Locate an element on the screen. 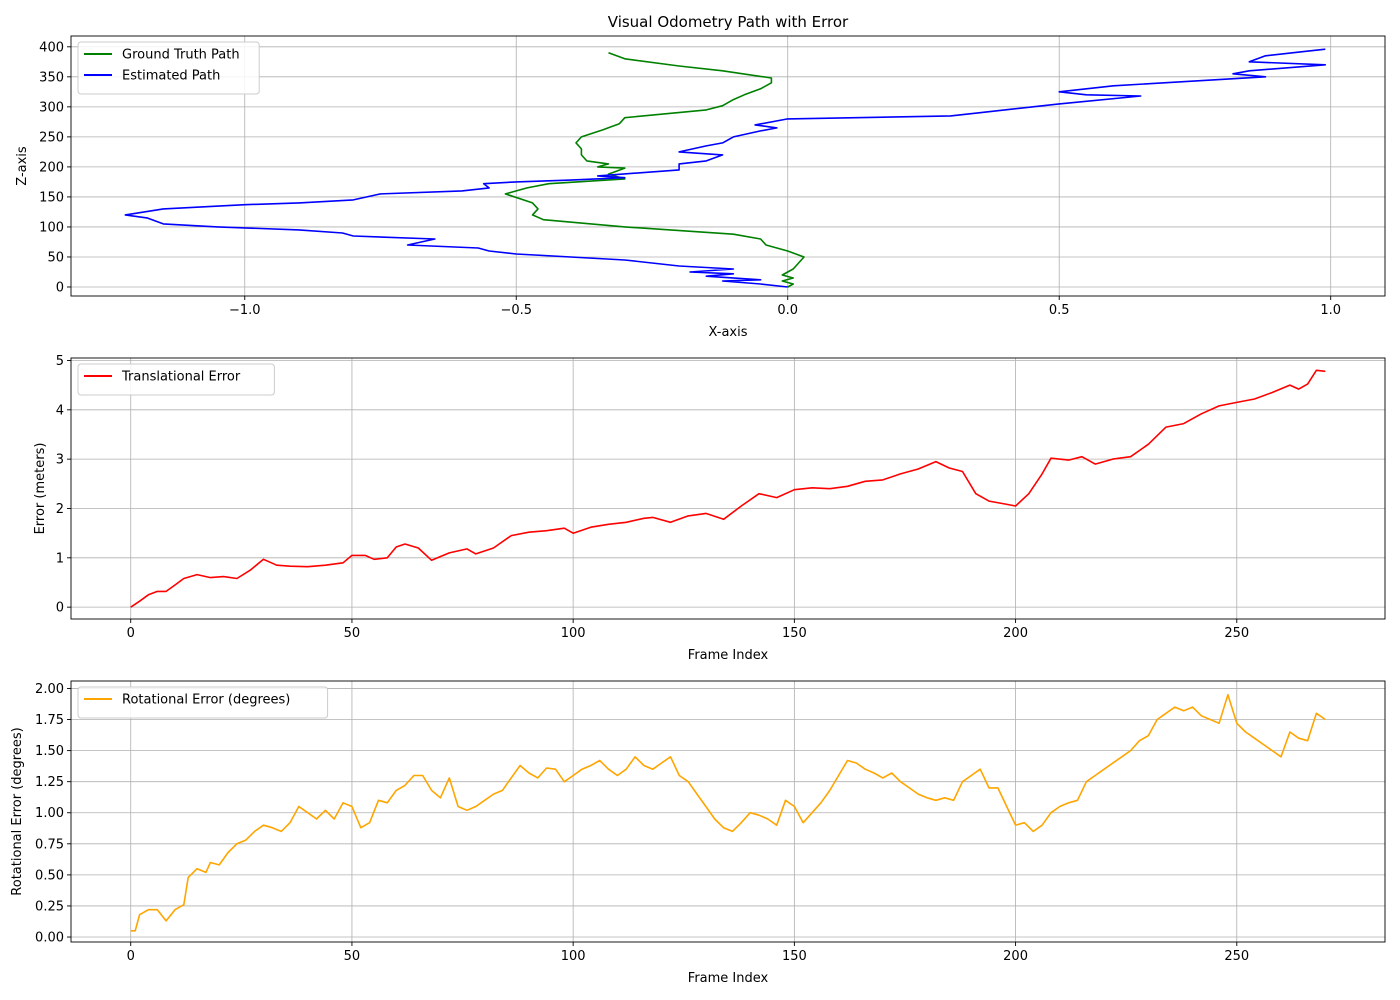  series-line-ground-truth-path is located at coordinates (654, 170).